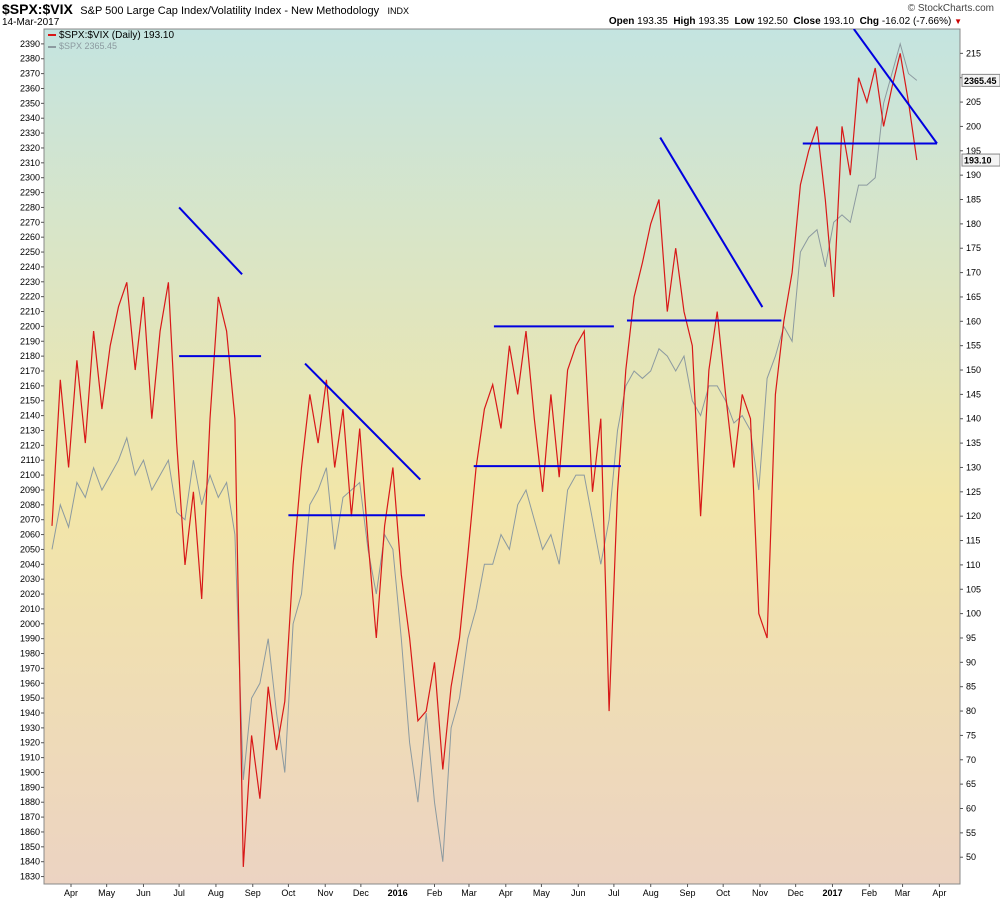 This screenshot has width=1000, height=900. What do you see at coordinates (971, 735) in the screenshot?
I see `right-tick-label: 75` at bounding box center [971, 735].